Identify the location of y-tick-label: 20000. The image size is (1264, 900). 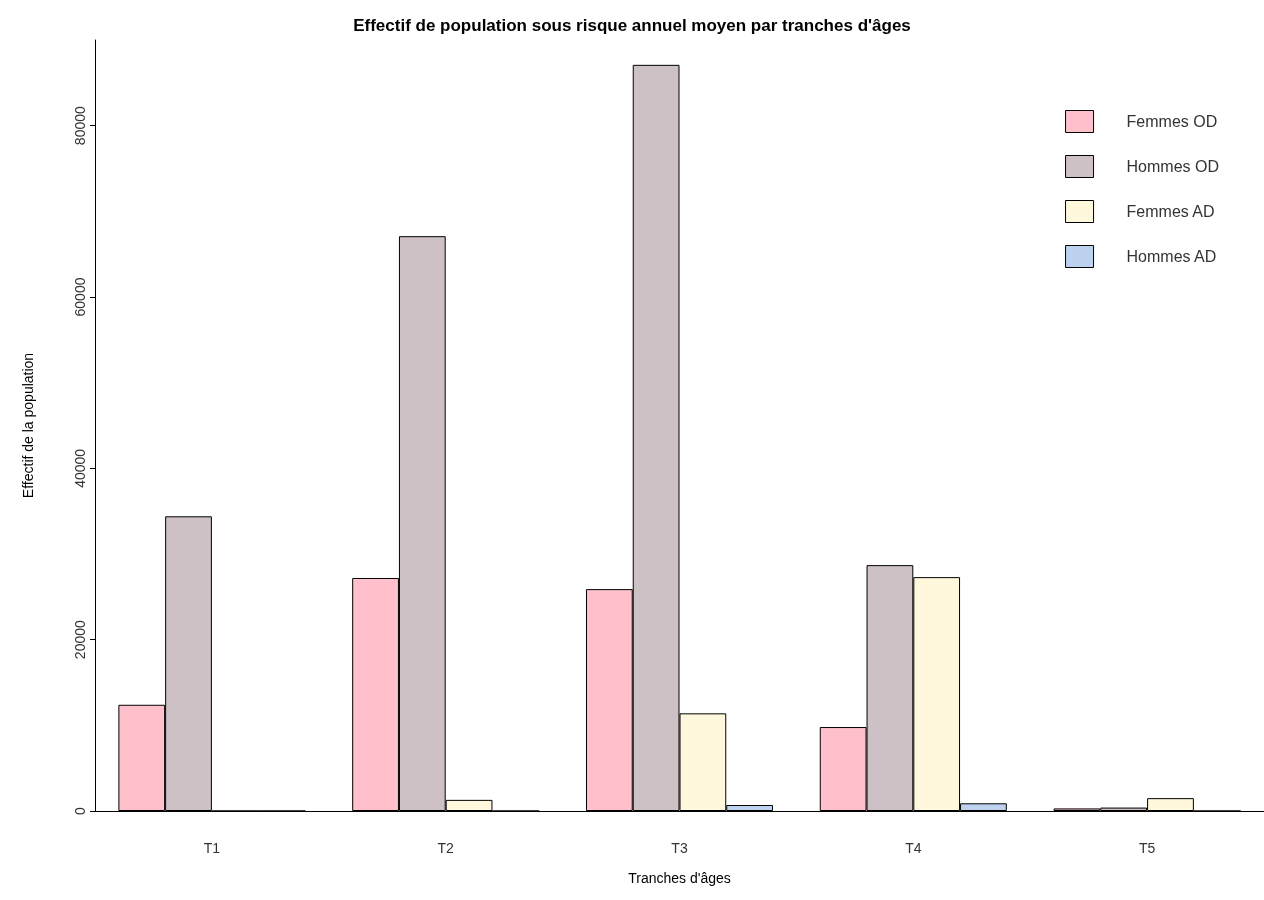
(80, 639).